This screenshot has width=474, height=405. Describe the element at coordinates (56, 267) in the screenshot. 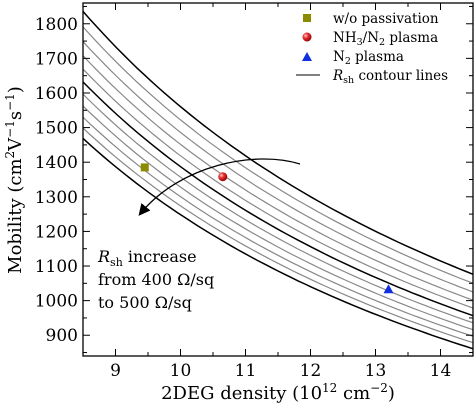

I see `y-tick-label: 1100` at that location.